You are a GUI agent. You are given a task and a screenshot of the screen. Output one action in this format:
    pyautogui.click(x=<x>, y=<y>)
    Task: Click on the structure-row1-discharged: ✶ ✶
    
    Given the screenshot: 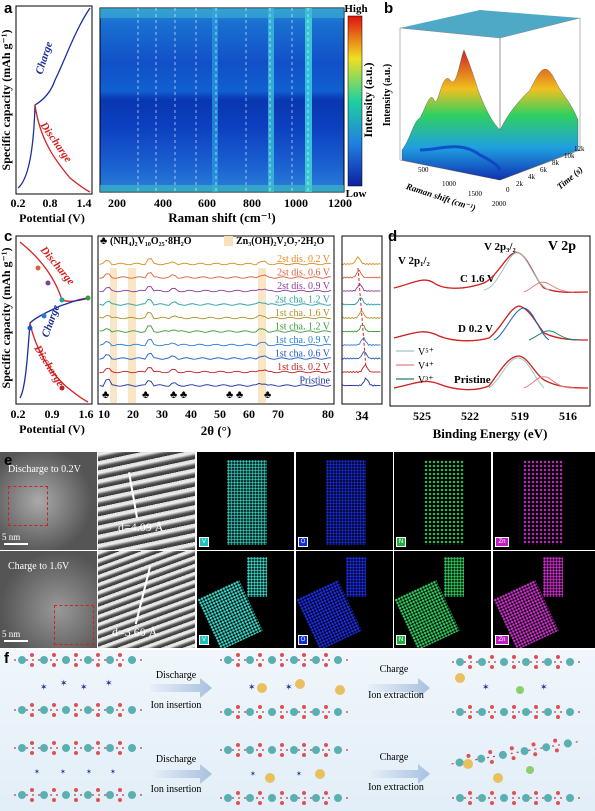 What is the action you would take?
    pyautogui.click(x=285, y=686)
    